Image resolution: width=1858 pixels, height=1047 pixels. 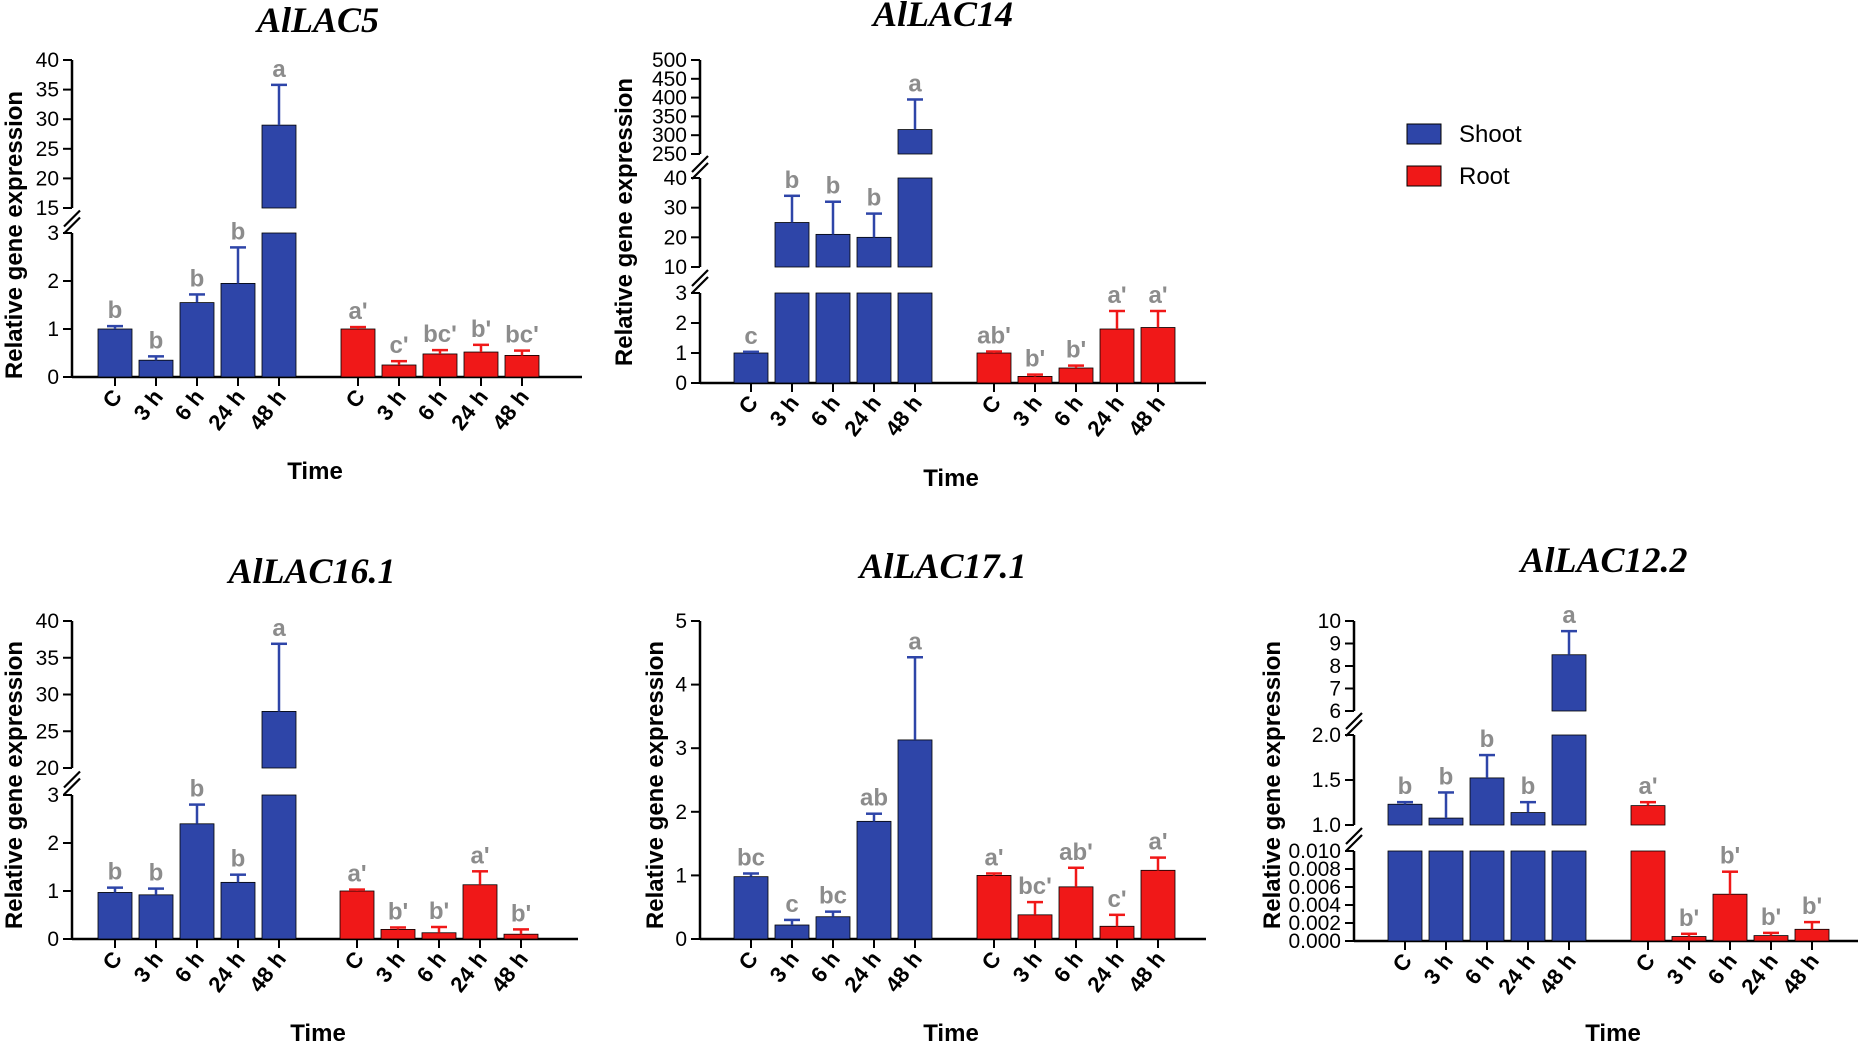 What do you see at coordinates (1035, 886) in the screenshot?
I see `significance-label: bc'` at bounding box center [1035, 886].